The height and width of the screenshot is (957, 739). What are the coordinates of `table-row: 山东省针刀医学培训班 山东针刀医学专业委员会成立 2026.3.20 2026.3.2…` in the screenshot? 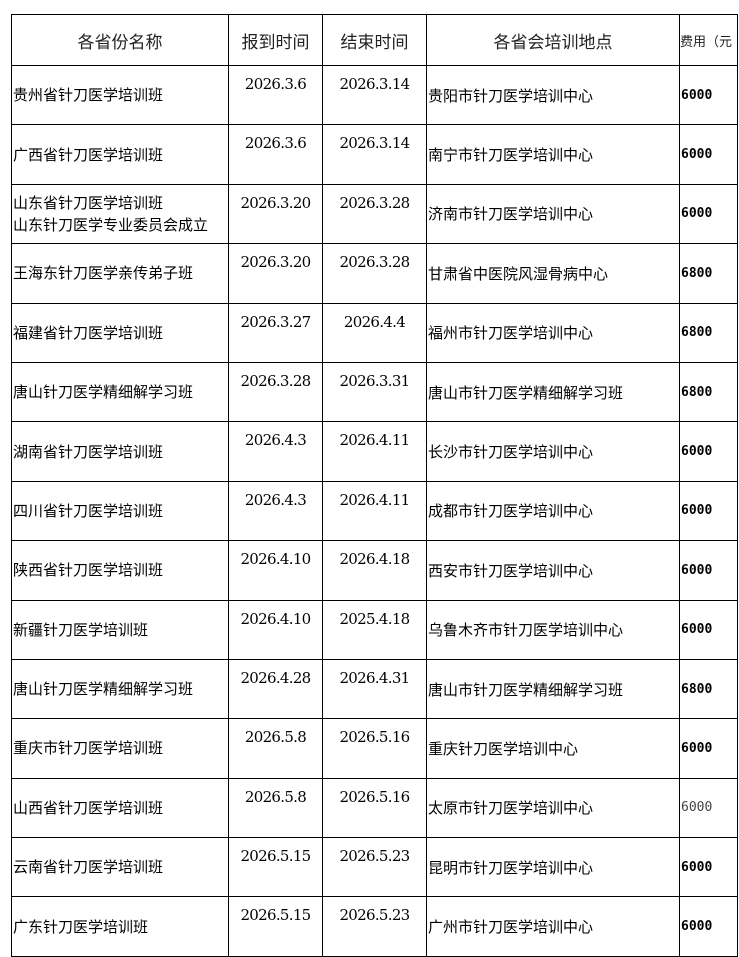 It's located at (374, 214).